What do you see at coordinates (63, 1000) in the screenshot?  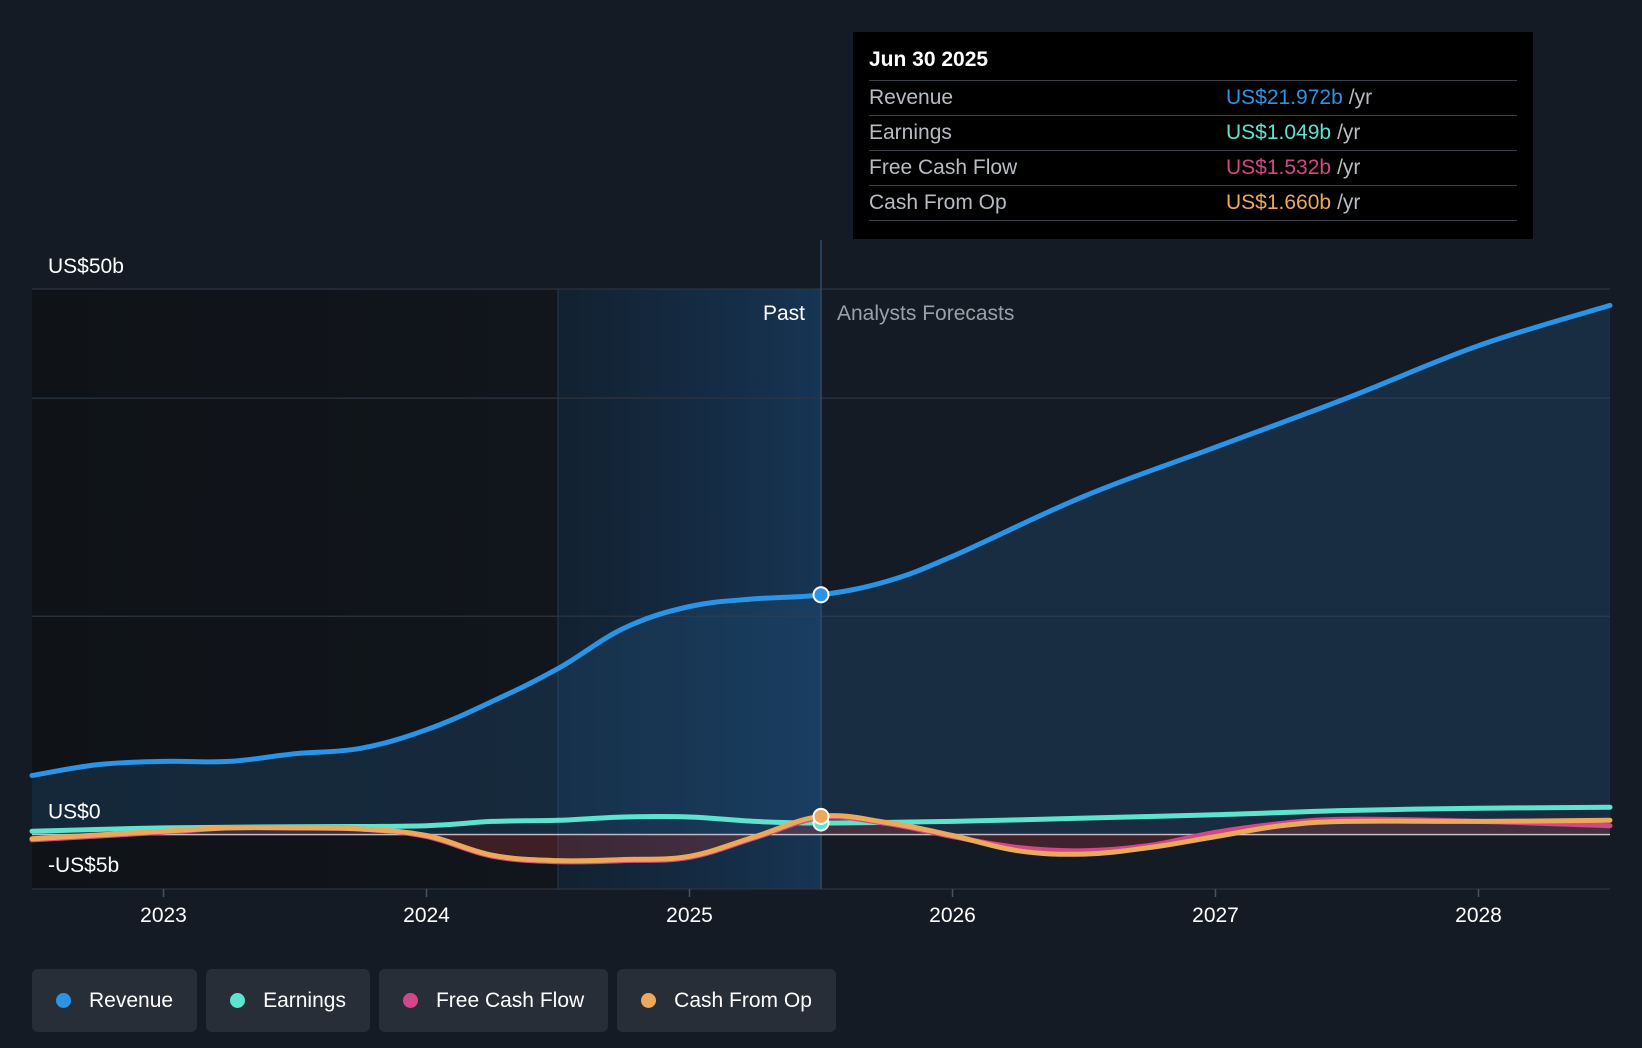 I see `revenue-dot-icon` at bounding box center [63, 1000].